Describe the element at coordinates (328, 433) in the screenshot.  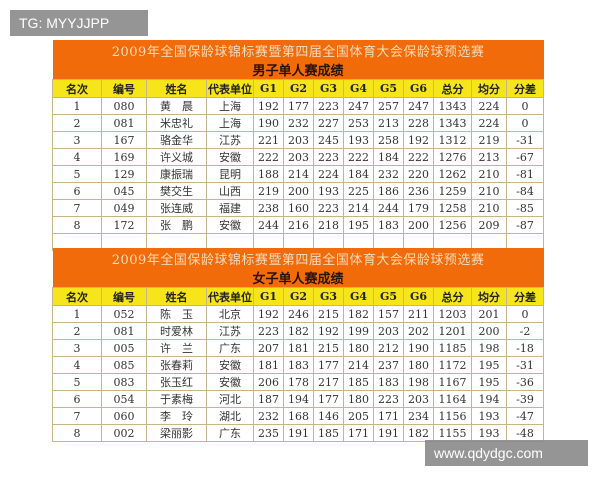
I see `table-cell: 185` at that location.